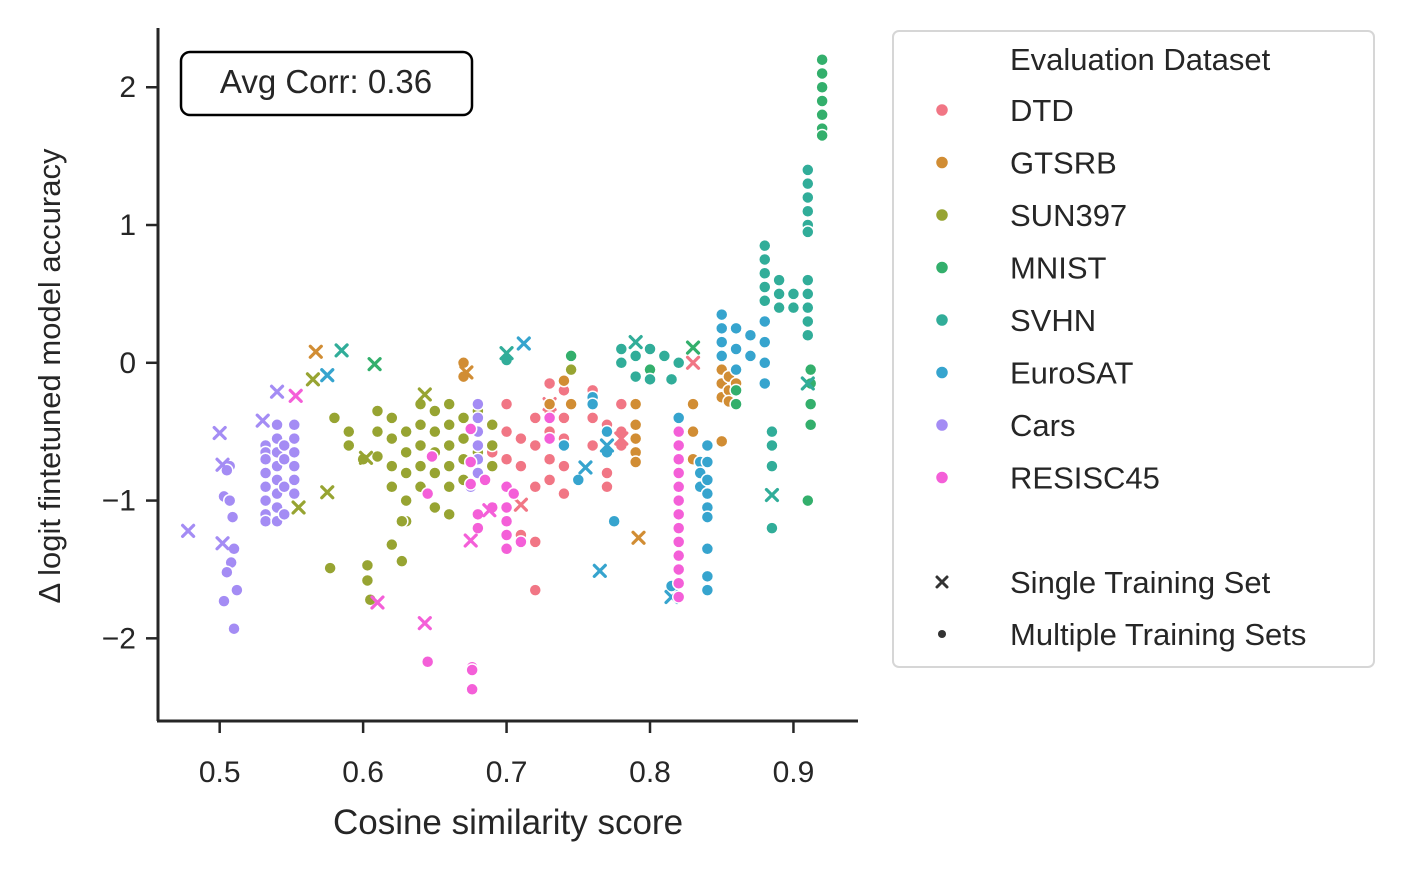  What do you see at coordinates (130, 363) in the screenshot?
I see `y-ticks: −2 −1 0 1 2` at bounding box center [130, 363].